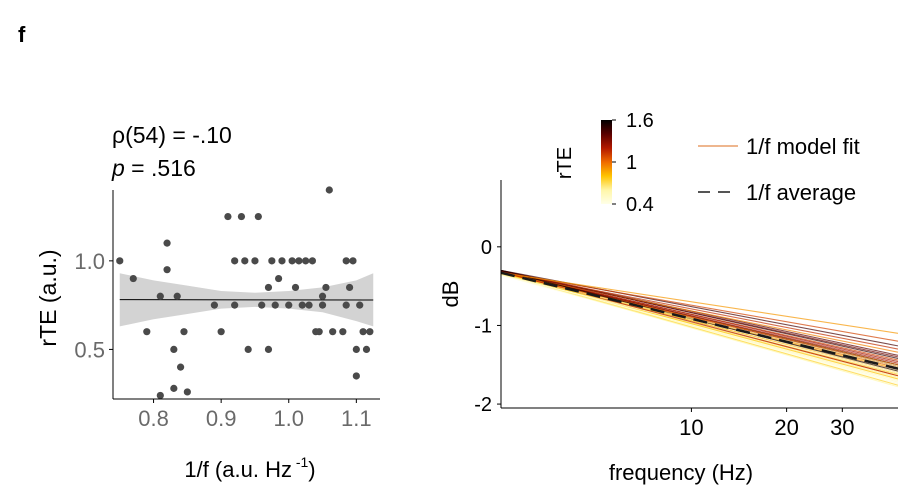 The width and height of the screenshot is (904, 493). Describe the element at coordinates (803, 146) in the screenshot. I see `legend-label: 1/f model fit` at that location.